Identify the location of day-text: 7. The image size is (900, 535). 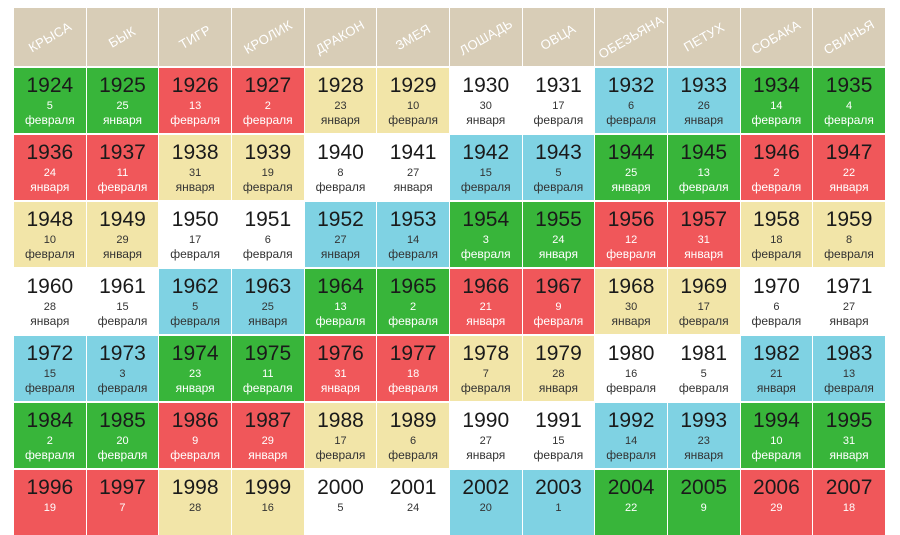
(122, 508).